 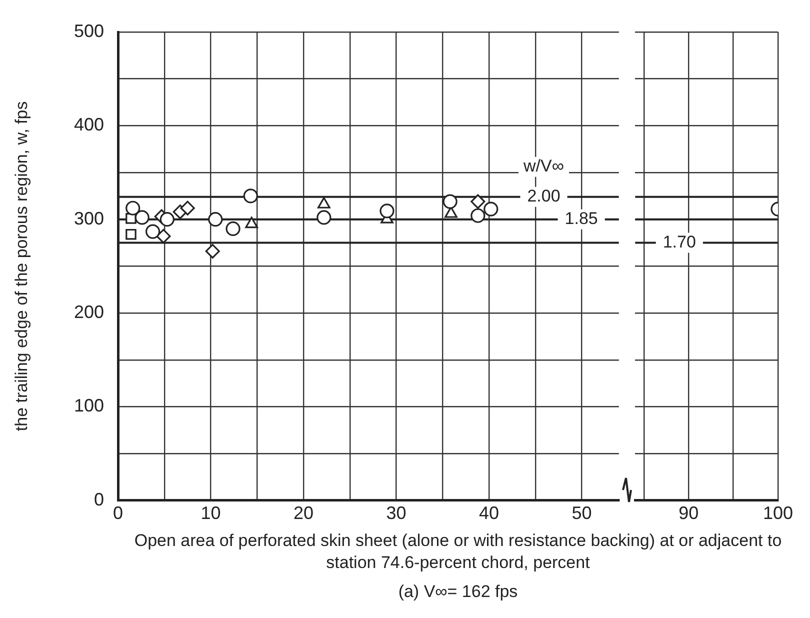 What do you see at coordinates (89, 30) in the screenshot?
I see `y-tick-label: 500` at bounding box center [89, 30].